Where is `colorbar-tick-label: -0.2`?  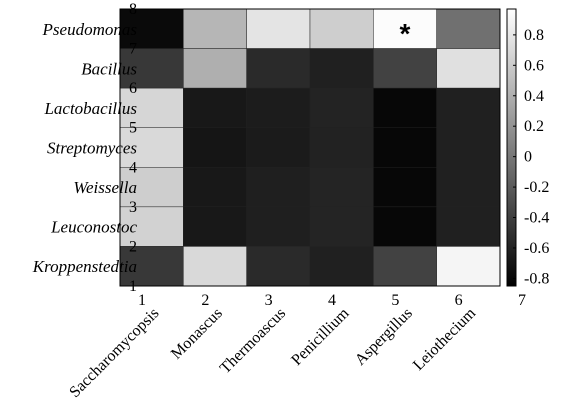
colorbar-tick-label: -0.2 is located at coordinates (536, 187).